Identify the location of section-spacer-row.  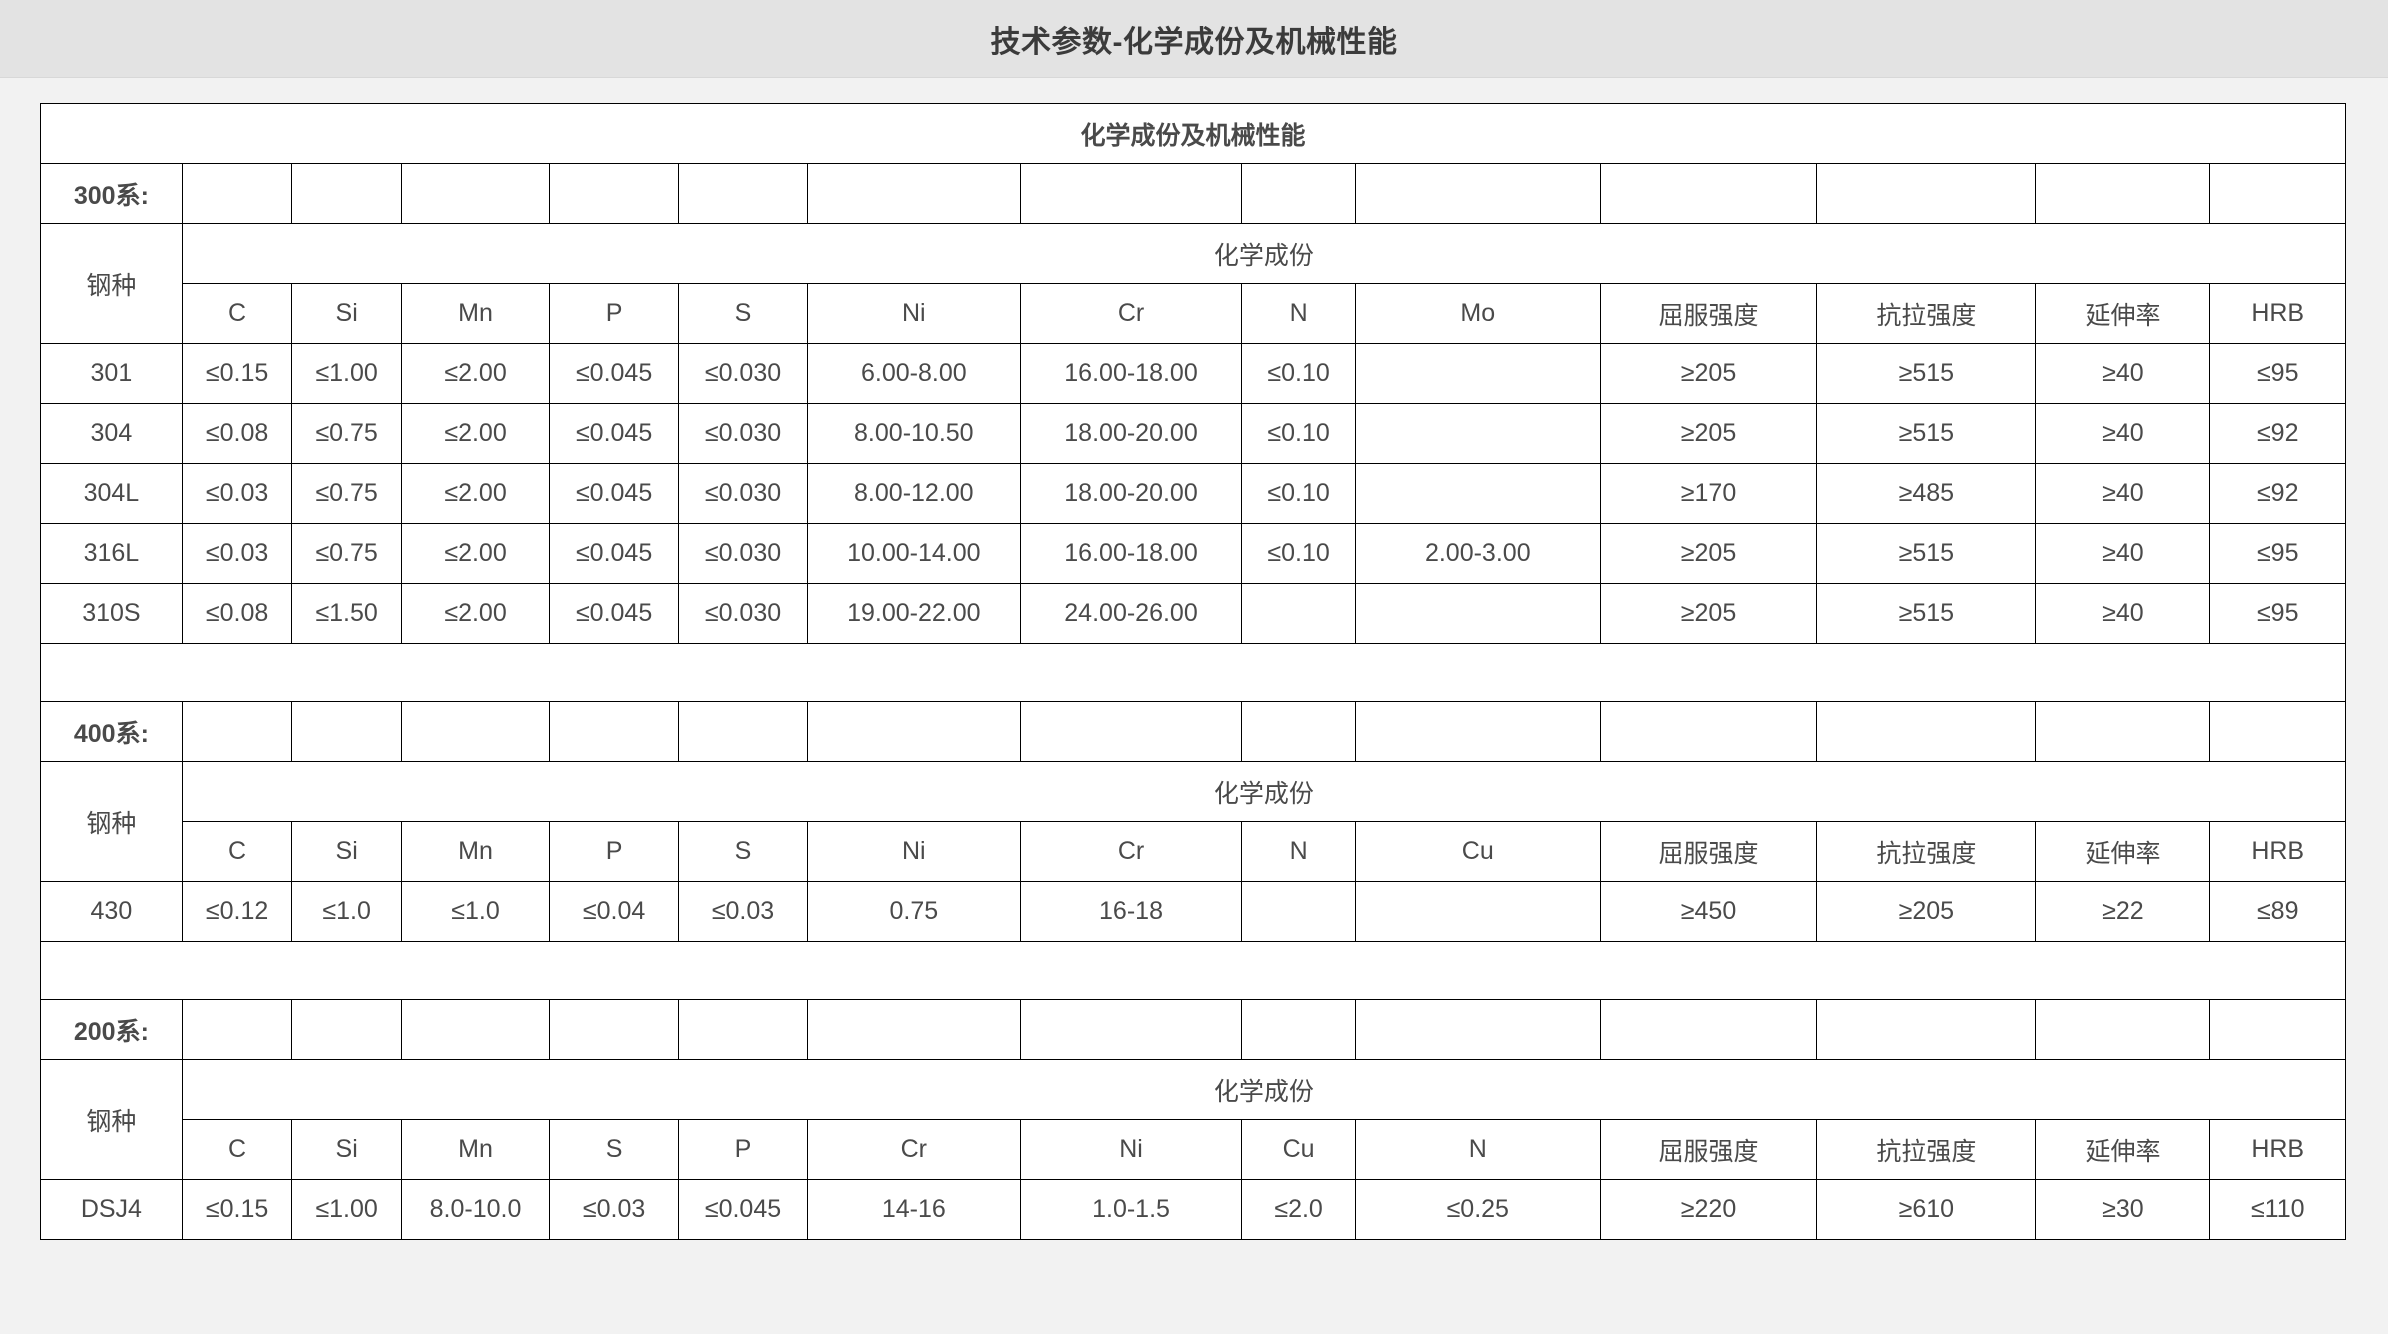
(1193, 672).